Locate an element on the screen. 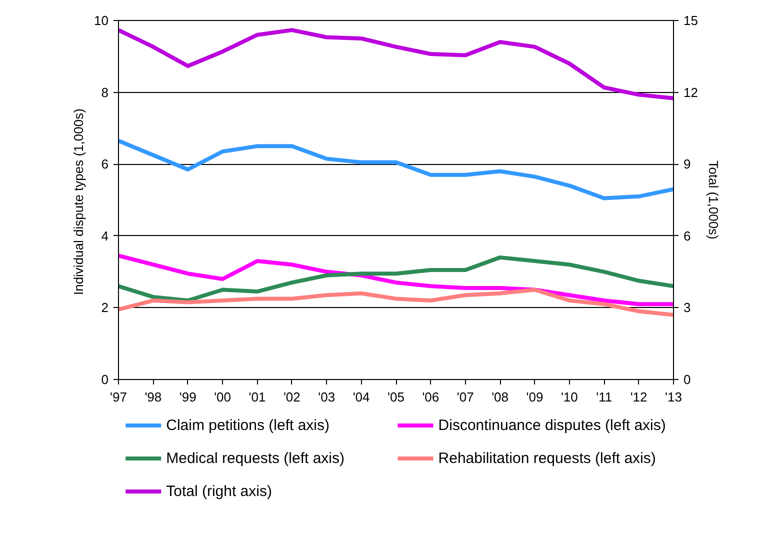 This screenshot has width=781, height=533. legend-label: Discontinuance disputes (left axis) is located at coordinates (552, 425).